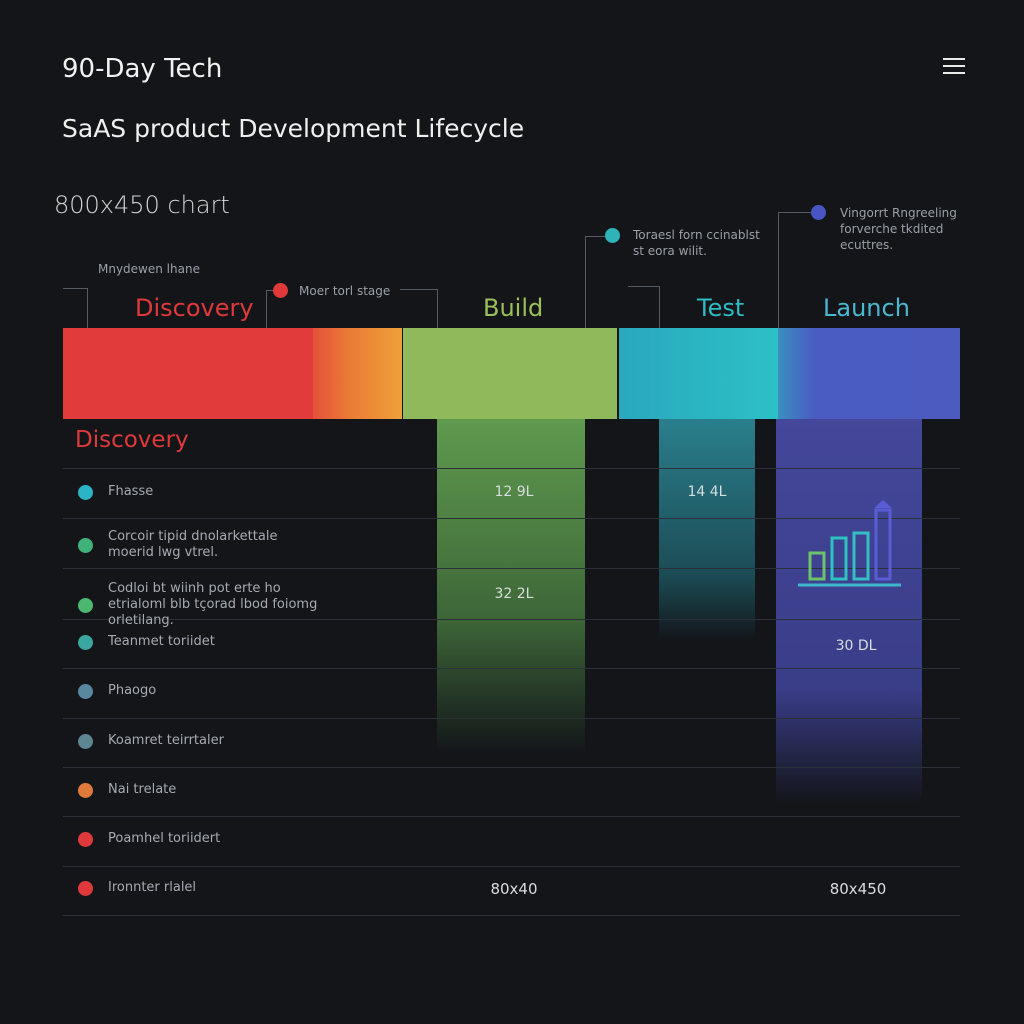  What do you see at coordinates (131, 491) in the screenshot?
I see `list-item-label: Fhasse` at bounding box center [131, 491].